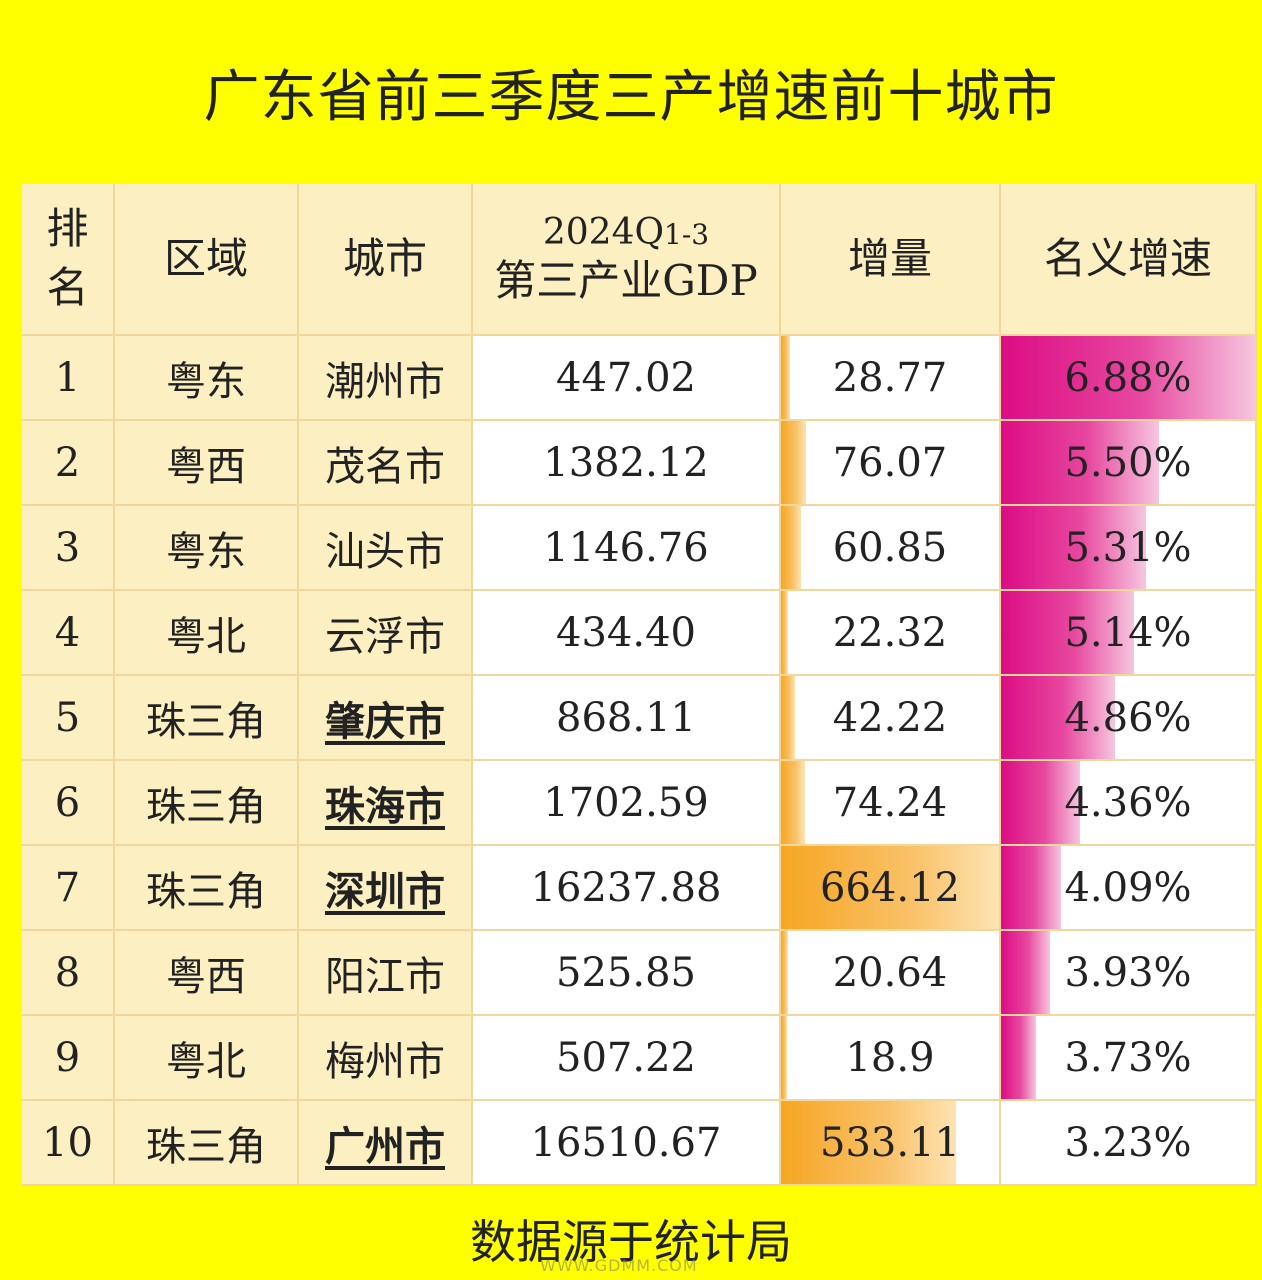 This screenshot has width=1262, height=1280. I want to click on rate-cell: 4.36%, so click(1128, 803).